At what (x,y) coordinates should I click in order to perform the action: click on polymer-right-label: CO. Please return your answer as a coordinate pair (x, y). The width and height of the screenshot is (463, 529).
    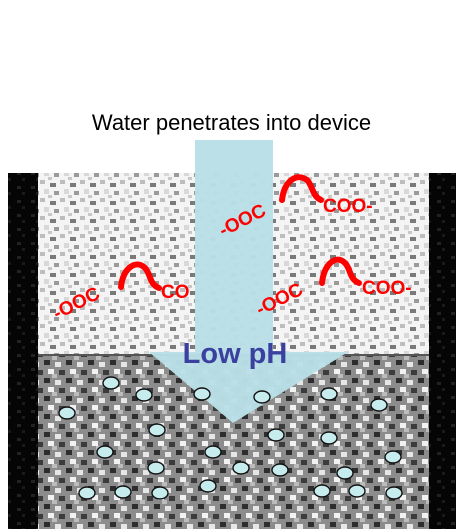
    Looking at the image, I should click on (175, 292).